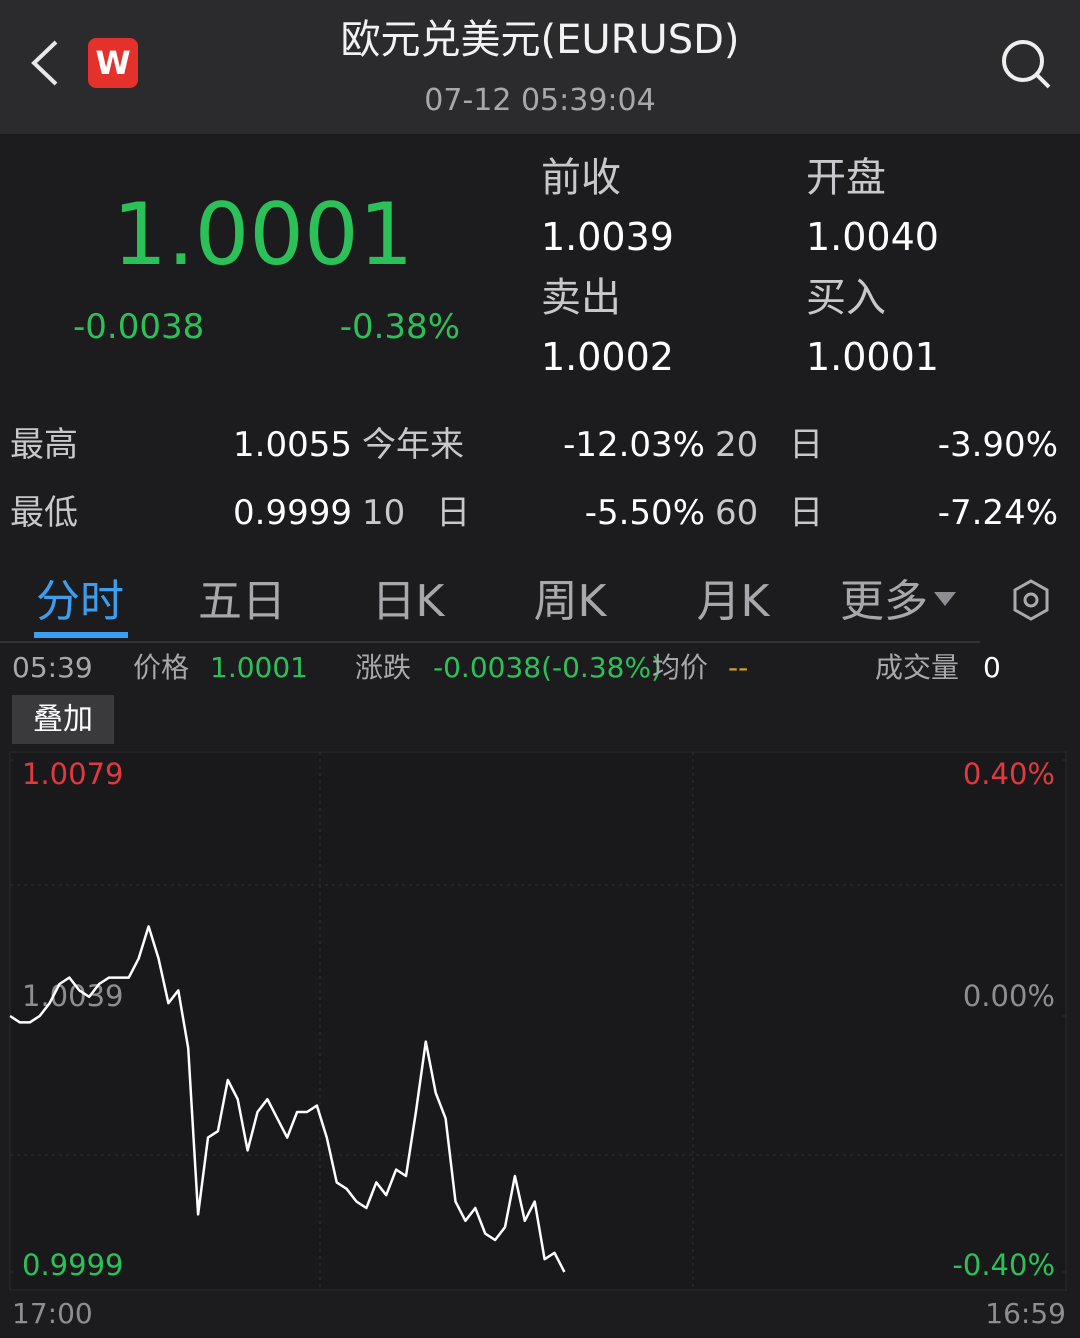 The image size is (1080, 1338). I want to click on stat-value: -5.50%, so click(644, 513).